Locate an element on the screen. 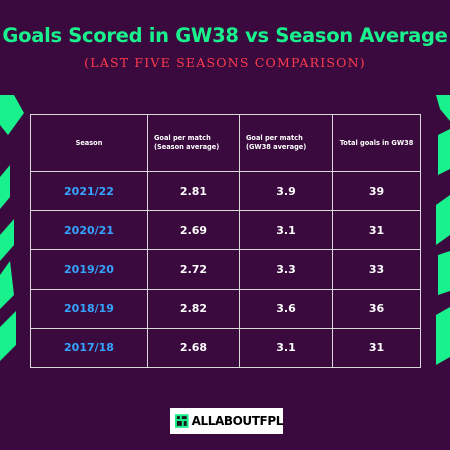 The height and width of the screenshot is (450, 450). season-cell: 2019/20 is located at coordinates (89, 269).